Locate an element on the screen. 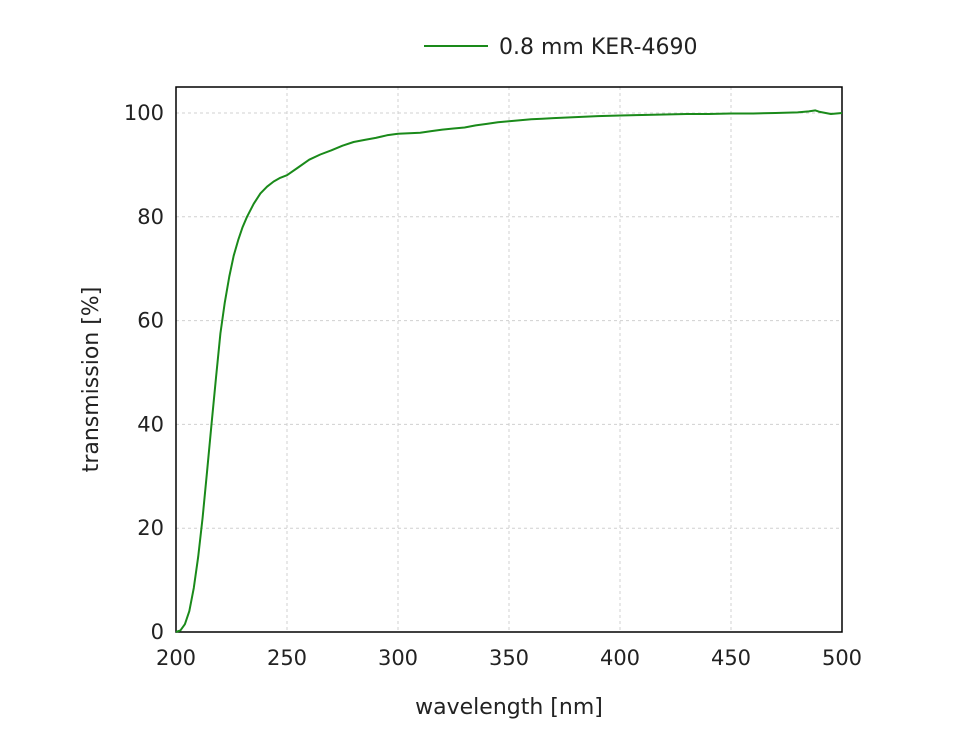 The width and height of the screenshot is (977, 754). x-tick-label: 300 is located at coordinates (398, 658).